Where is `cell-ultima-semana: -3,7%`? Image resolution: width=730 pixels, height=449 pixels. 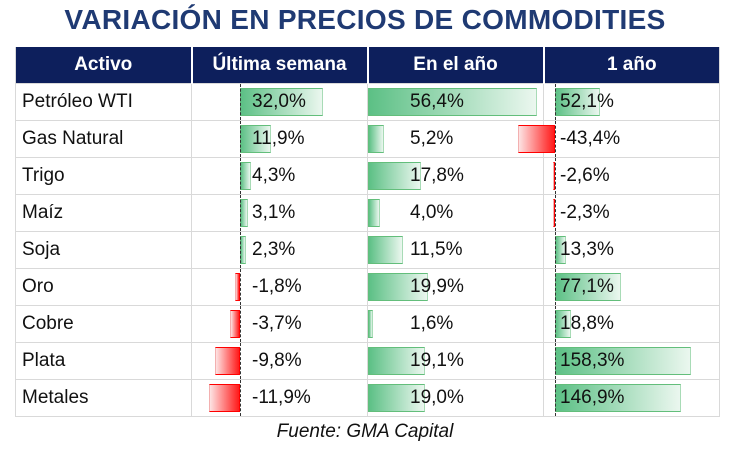 cell-ultima-semana: -3,7% is located at coordinates (279, 324).